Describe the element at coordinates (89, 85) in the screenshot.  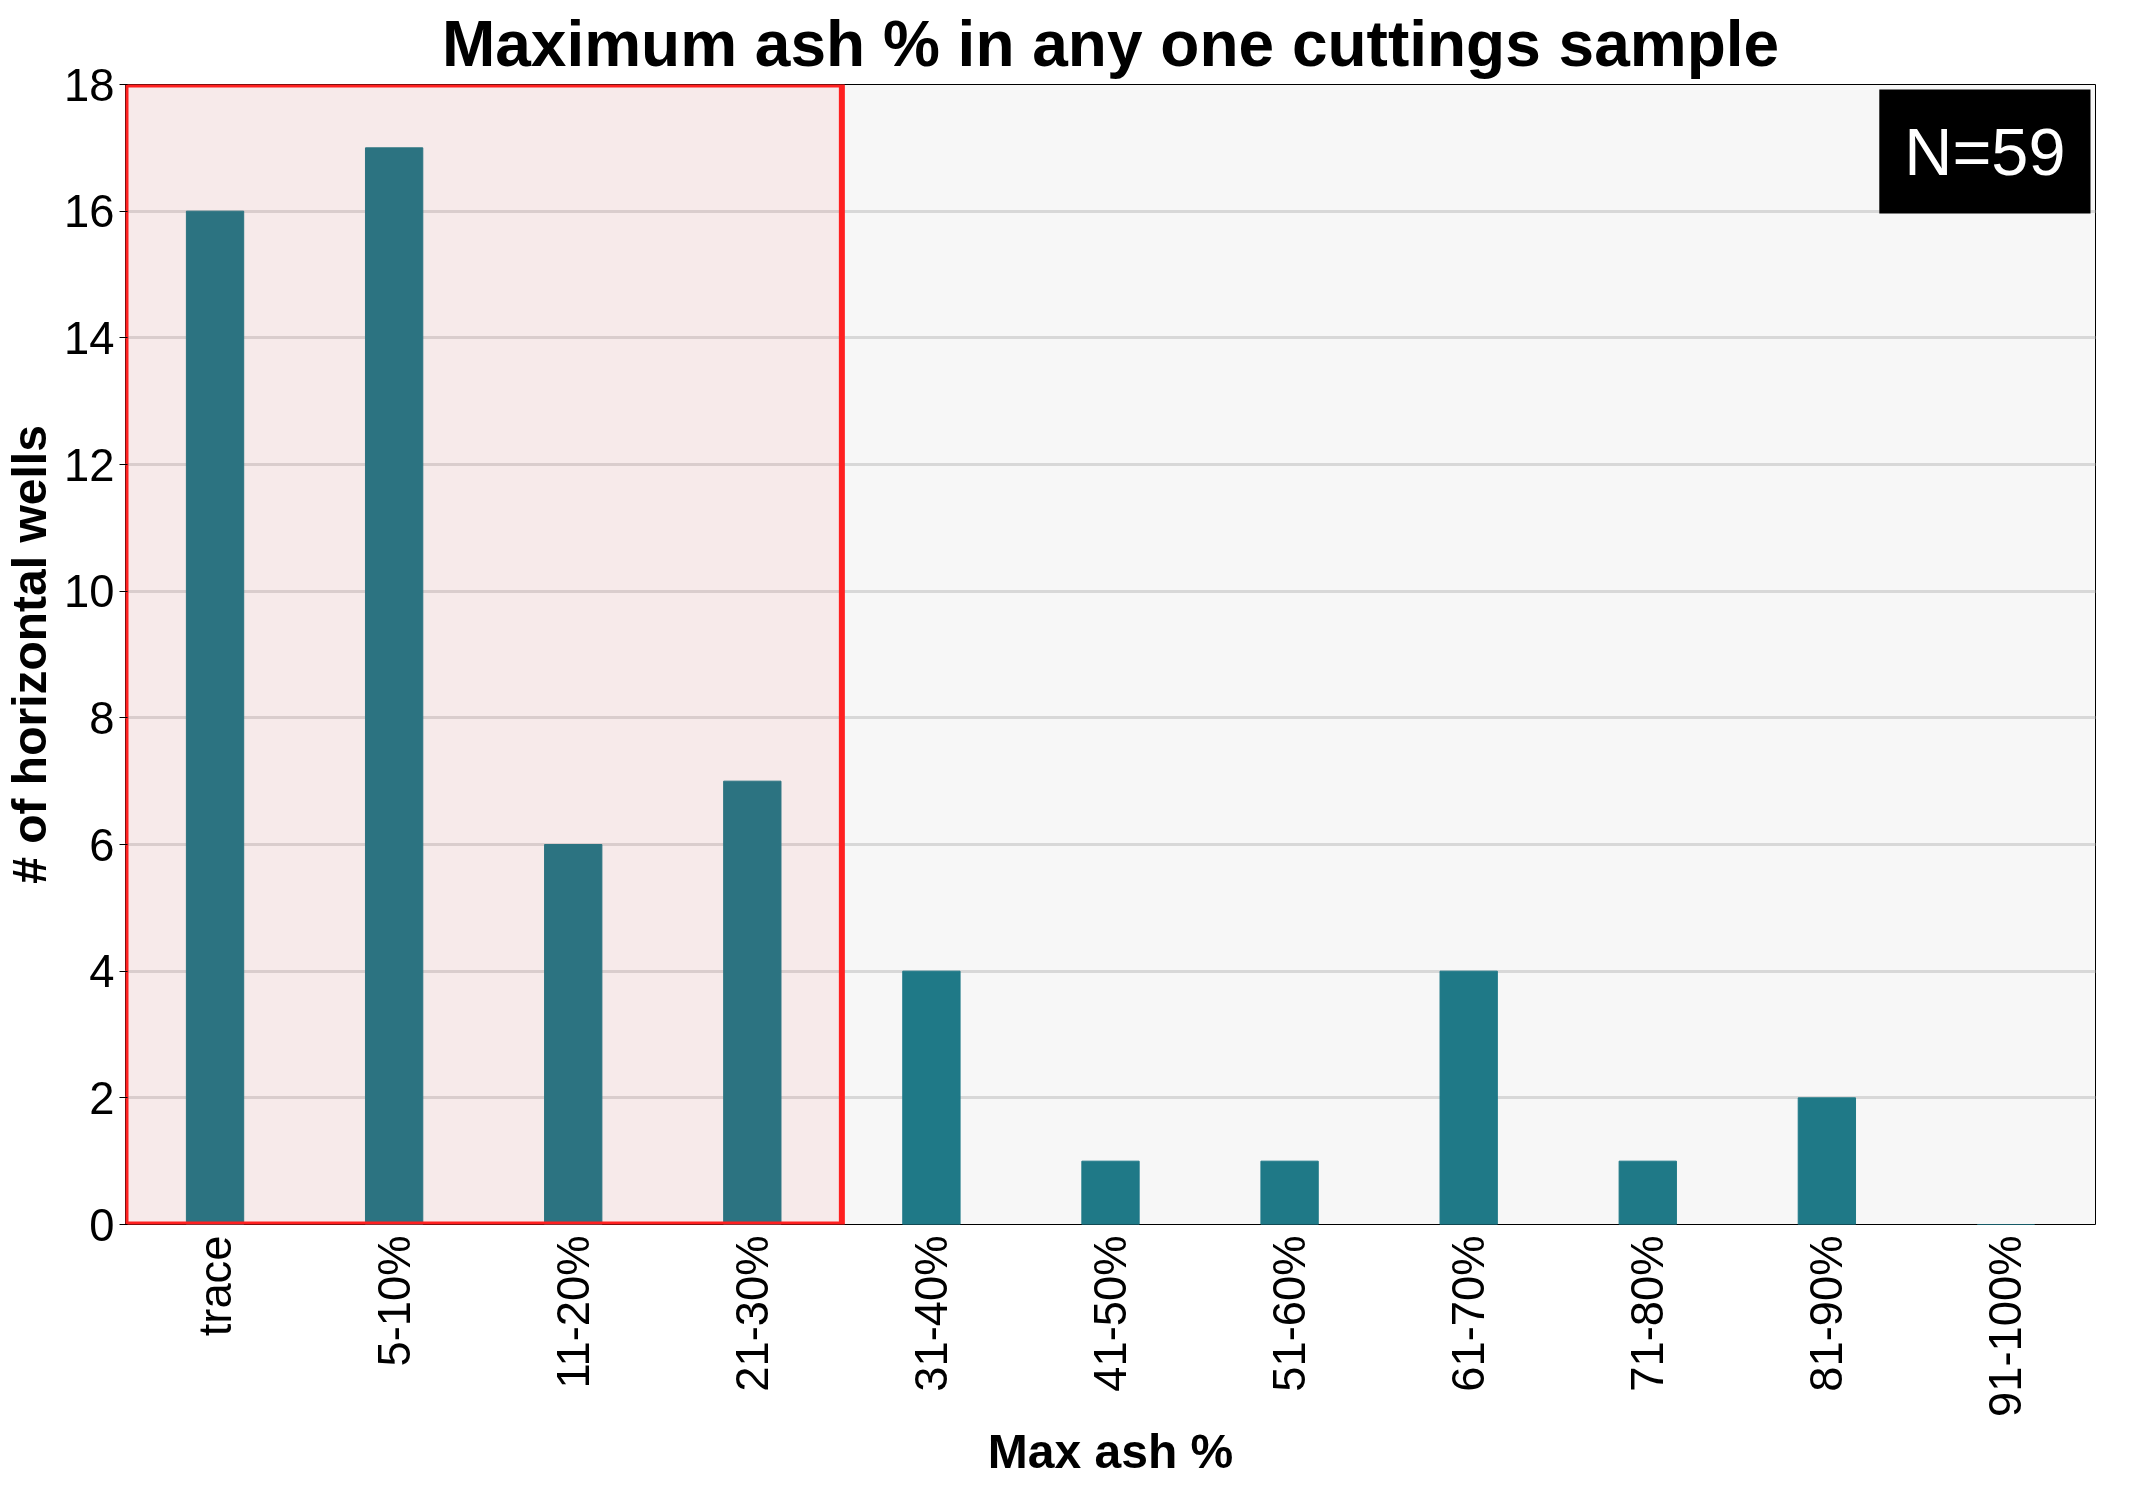
I see `y-tick-label: 18` at that location.